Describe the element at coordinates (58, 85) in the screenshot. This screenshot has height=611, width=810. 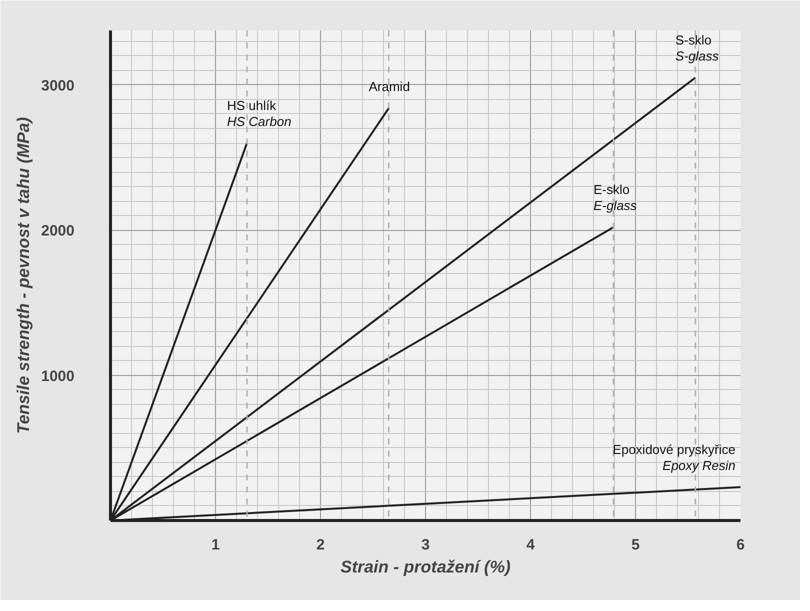
I see `y-tick-label: 3000` at that location.